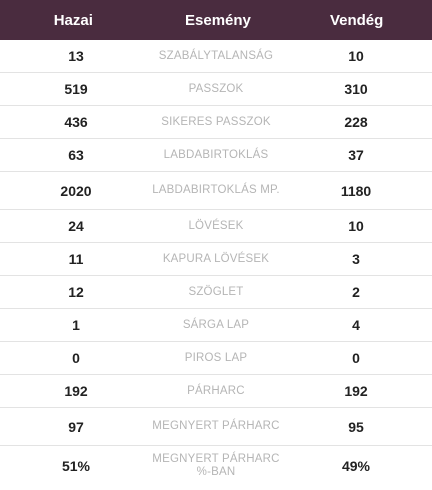 This screenshot has width=432, height=490. Describe the element at coordinates (76, 155) in the screenshot. I see `home-value: 63` at that location.